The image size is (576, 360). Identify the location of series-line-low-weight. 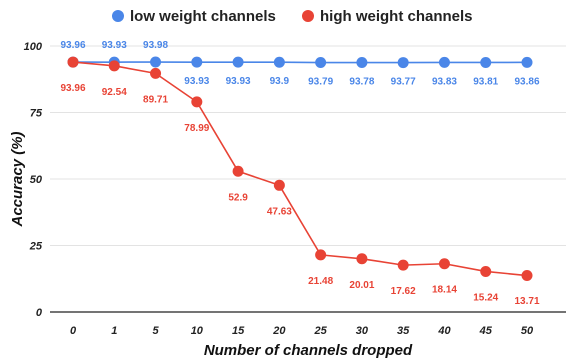
(300, 62).